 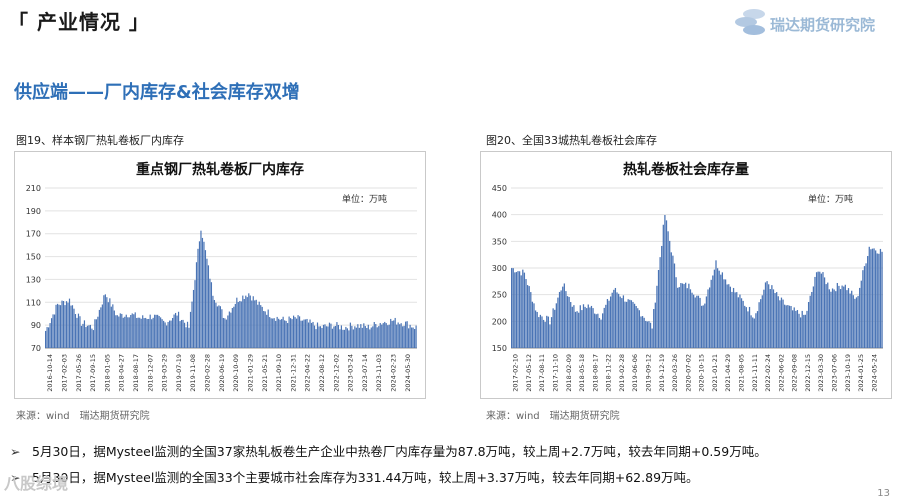 I want to click on x-tick-label: 2022-09-08, so click(x=795, y=373).